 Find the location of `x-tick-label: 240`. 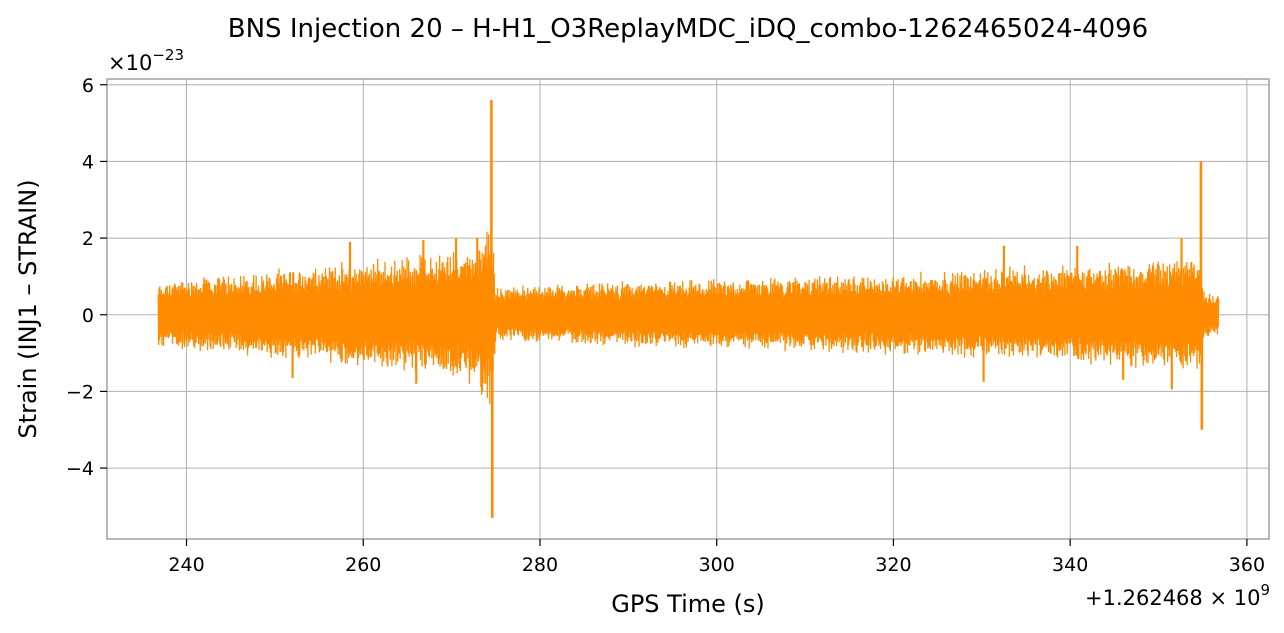

x-tick-label: 240 is located at coordinates (186, 565).